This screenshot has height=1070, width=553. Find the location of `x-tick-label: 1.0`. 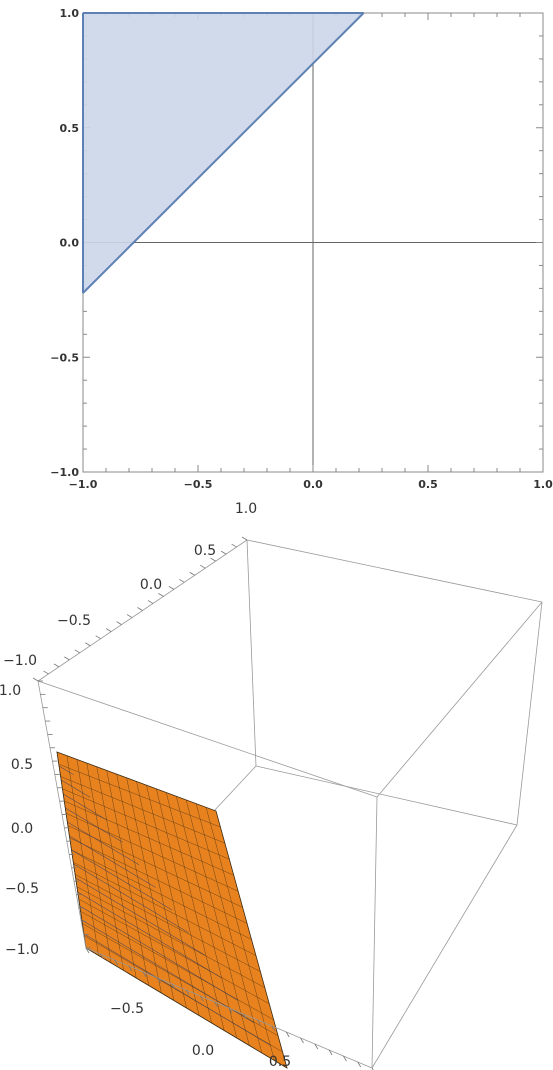

x-tick-label: 1.0 is located at coordinates (543, 484).